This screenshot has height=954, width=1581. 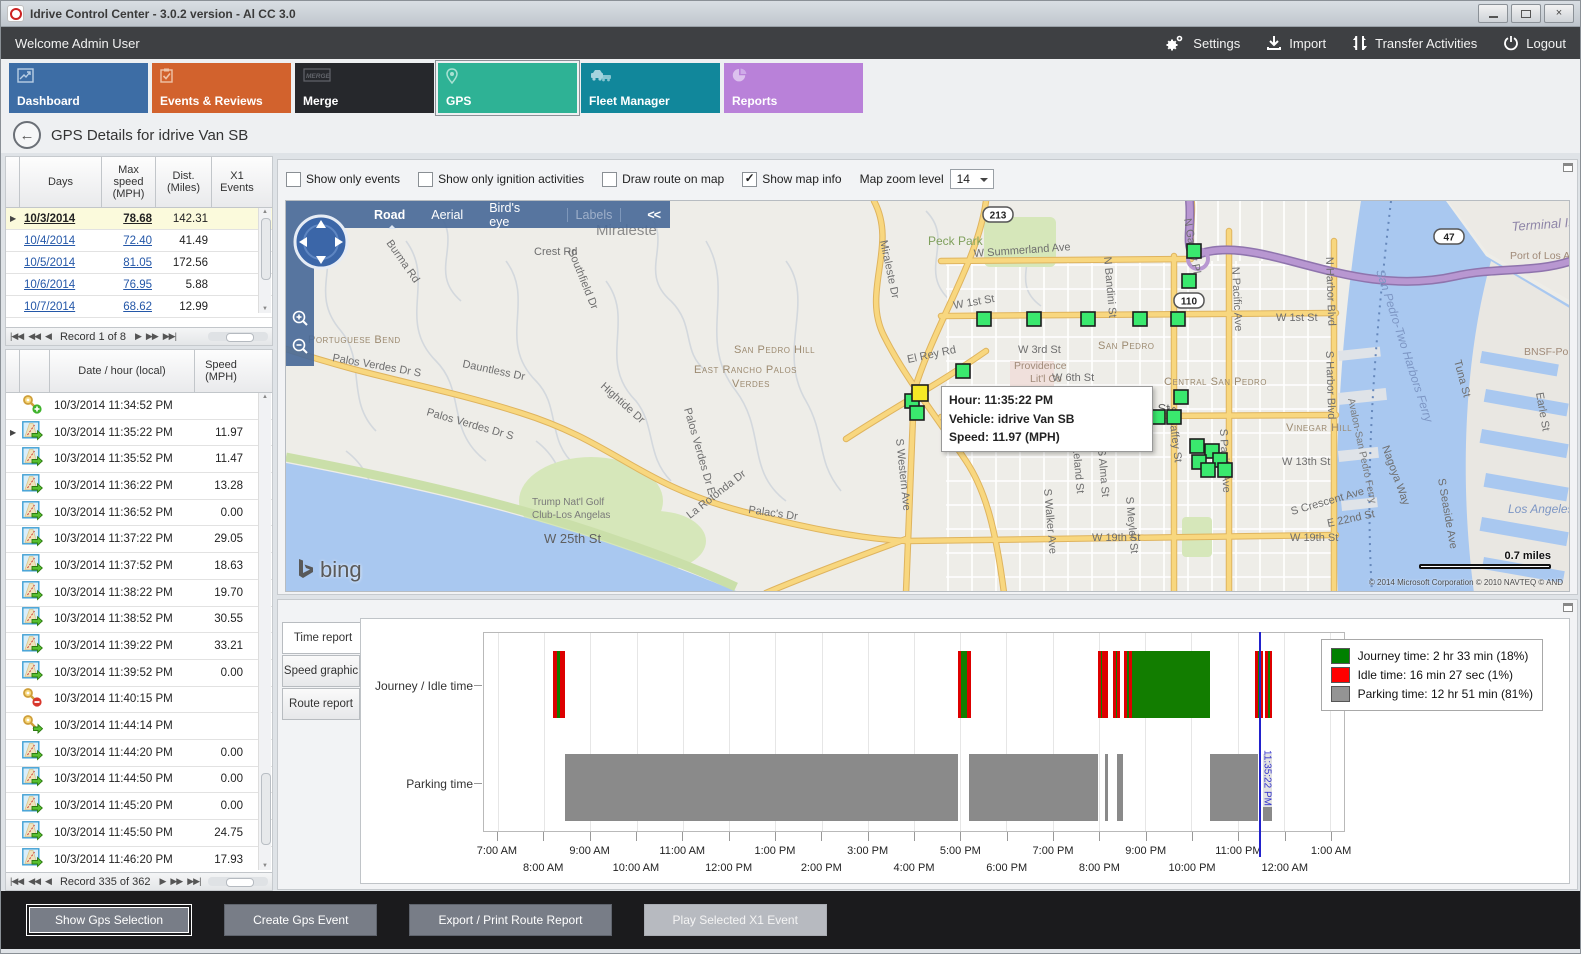 I want to click on map-zoom-select: 14, so click(x=971, y=179).